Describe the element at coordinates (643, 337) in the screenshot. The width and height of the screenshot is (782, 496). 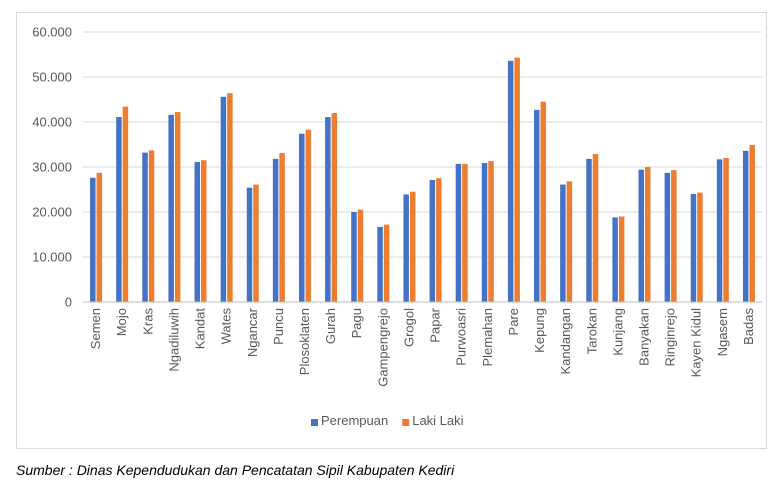
I see `x-tick-label: Banyakan` at that location.